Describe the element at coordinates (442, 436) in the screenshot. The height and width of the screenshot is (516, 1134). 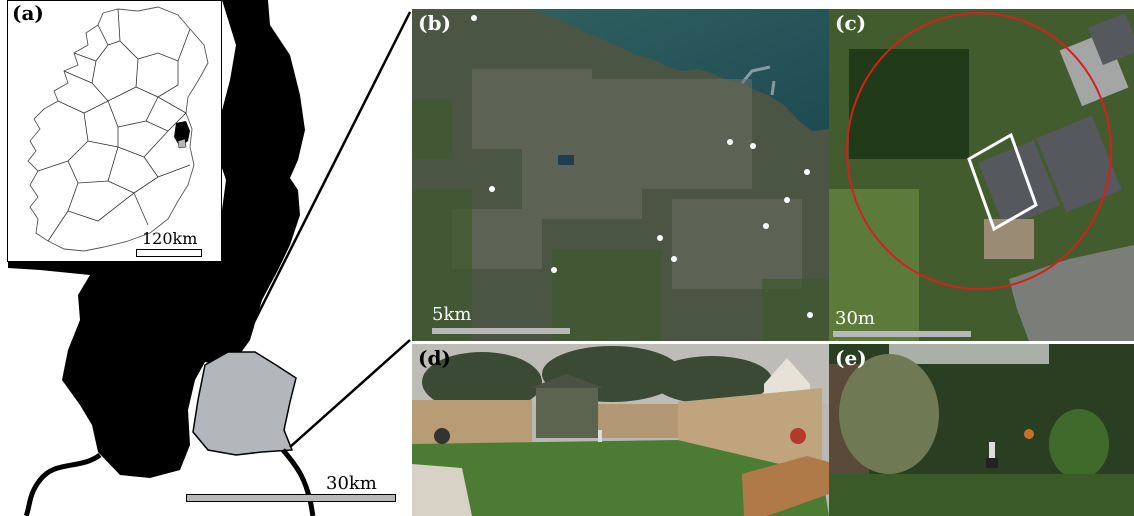
I see `barbecue` at that location.